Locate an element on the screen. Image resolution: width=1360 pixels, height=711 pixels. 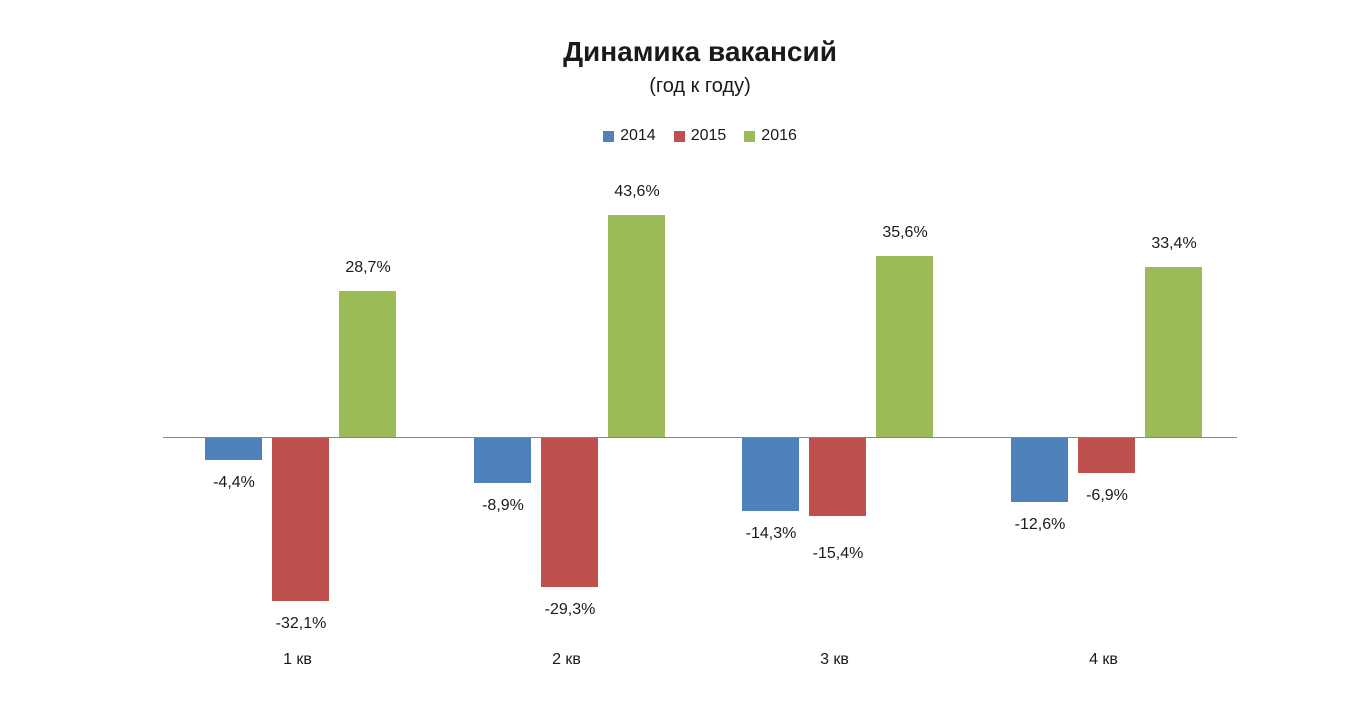
x-axis-label: 4 кв is located at coordinates (1103, 659).